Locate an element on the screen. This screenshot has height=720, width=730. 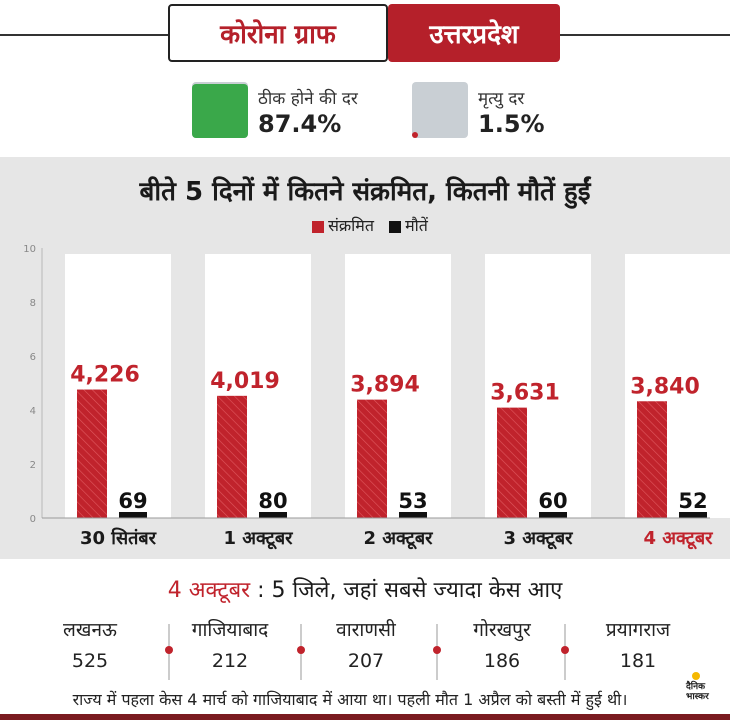
legend-swatch-deaths is located at coordinates (395, 226).